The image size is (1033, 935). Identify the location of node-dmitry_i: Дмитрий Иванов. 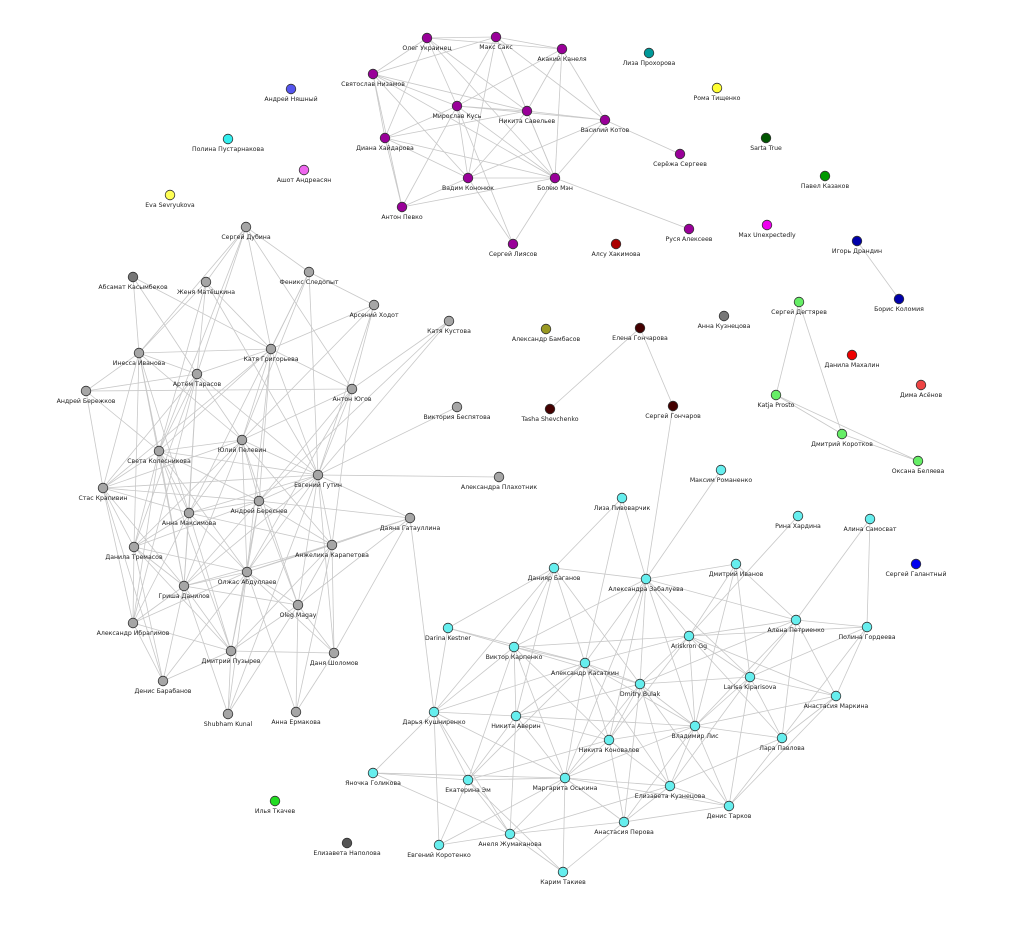
(736, 568).